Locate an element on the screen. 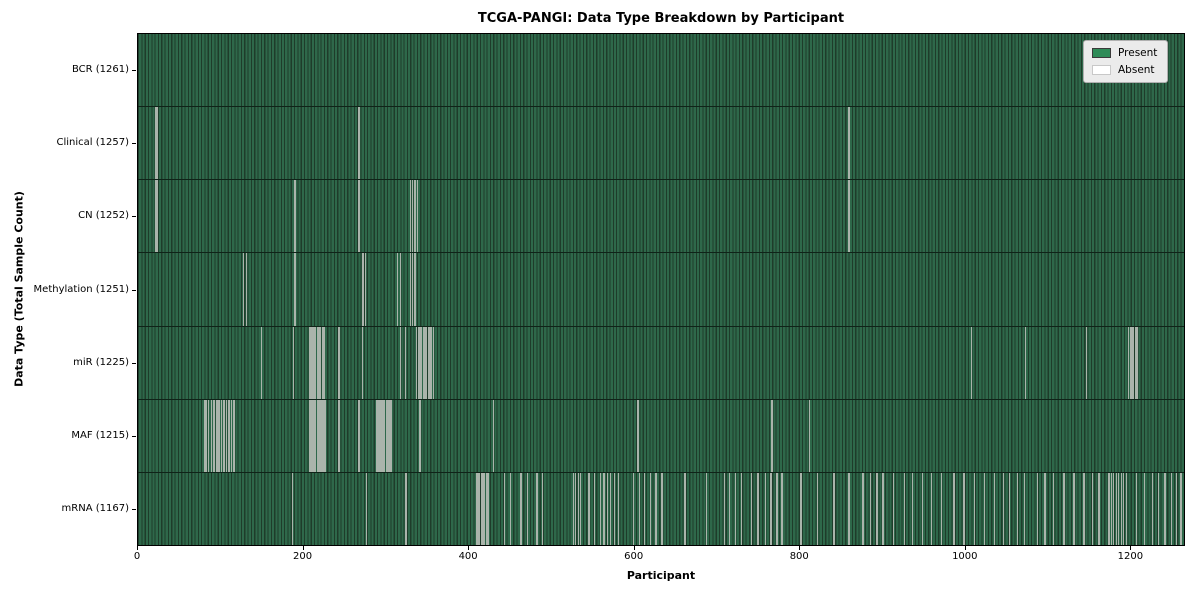  y-tick-label-clinical: Clinical (1257) is located at coordinates (93, 142).